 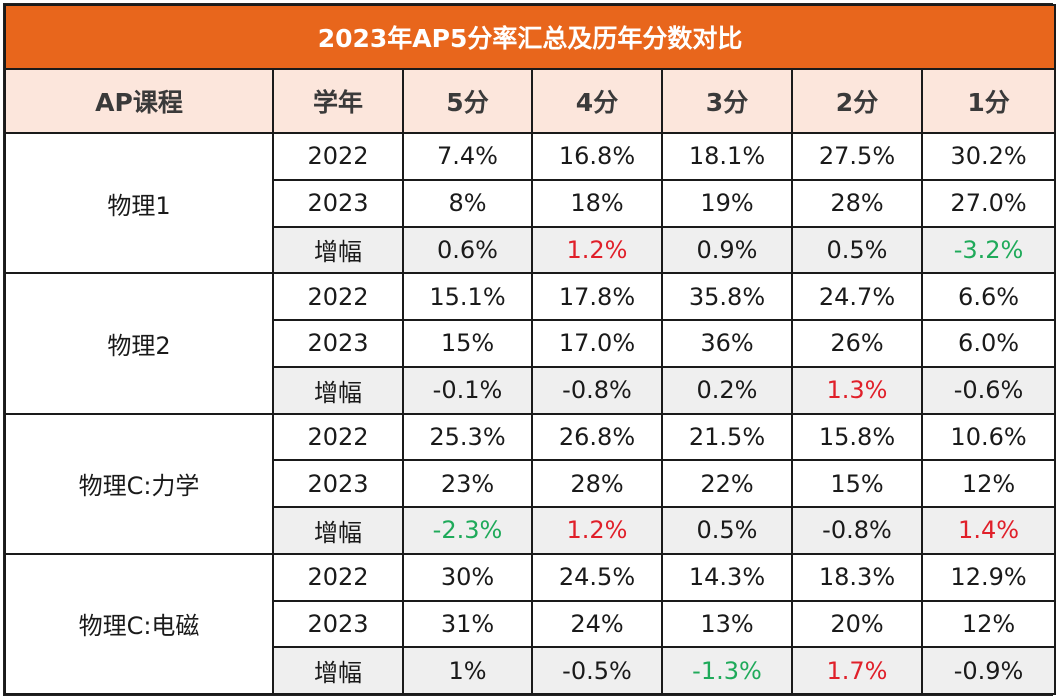 I want to click on score-cell-4: -0.5%, so click(x=597, y=670).